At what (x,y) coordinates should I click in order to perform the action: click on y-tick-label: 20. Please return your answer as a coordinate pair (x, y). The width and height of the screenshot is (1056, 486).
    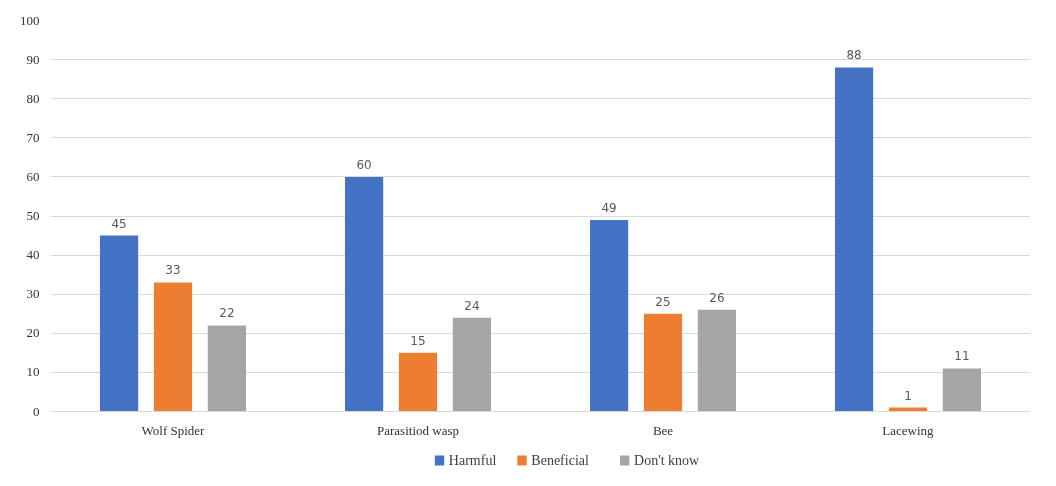
    Looking at the image, I should click on (33, 333).